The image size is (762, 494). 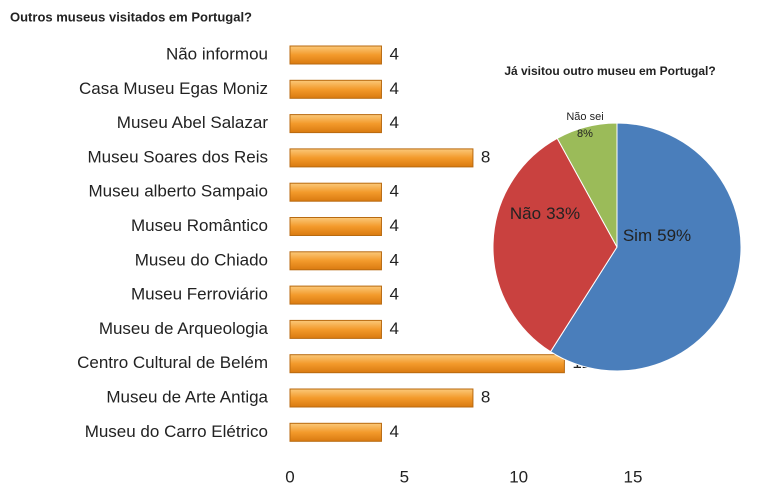 What do you see at coordinates (178, 191) in the screenshot?
I see `category-label: Museu alberto Sampaio` at bounding box center [178, 191].